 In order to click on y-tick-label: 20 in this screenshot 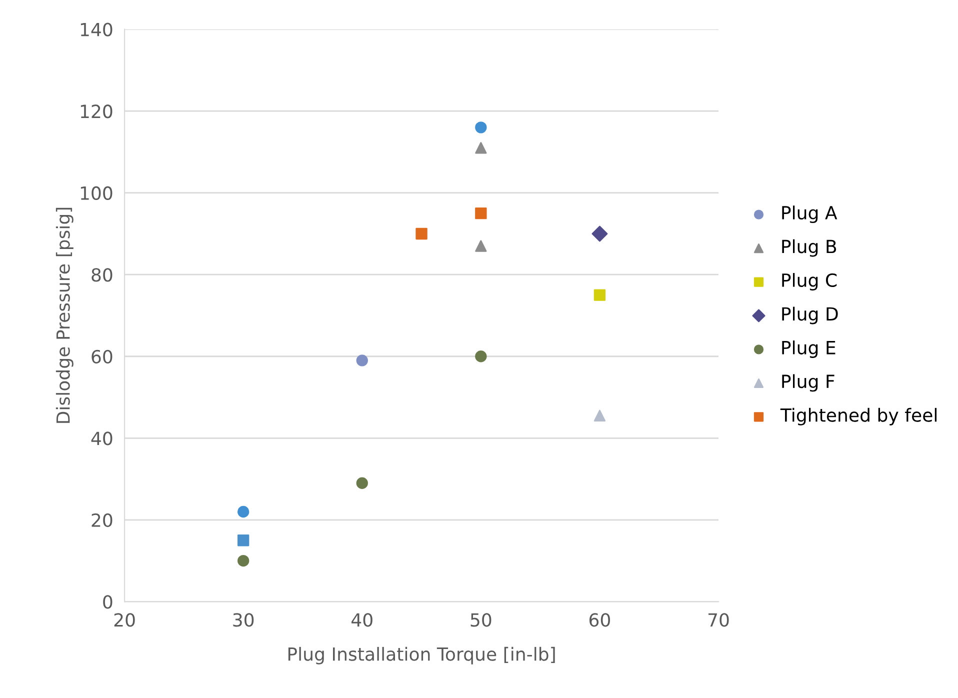, I will do `click(102, 520)`.